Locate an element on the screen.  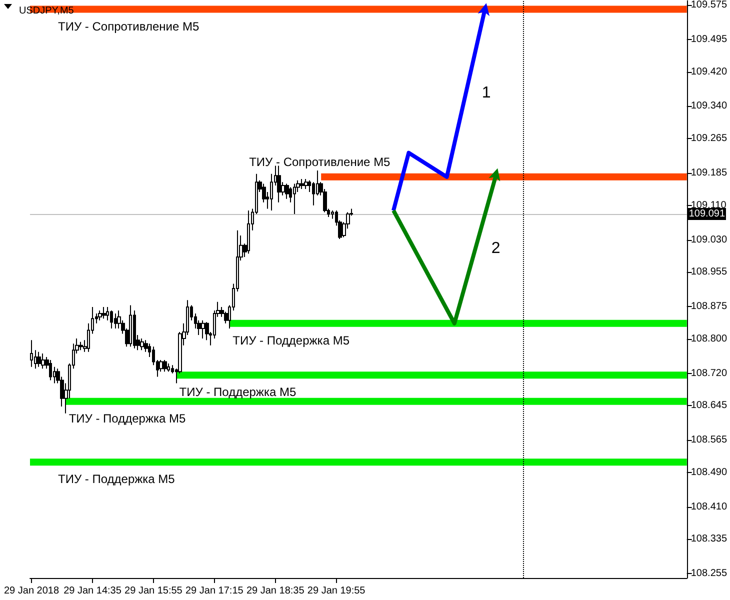
ref-line-label: 109.091 is located at coordinates (707, 214).